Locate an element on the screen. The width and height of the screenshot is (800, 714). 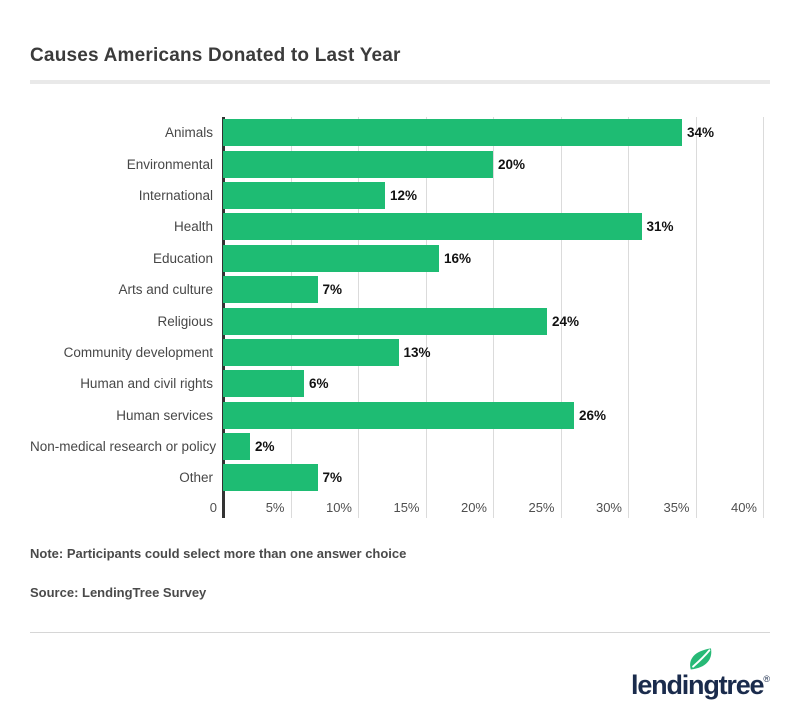
bar-line: 20% is located at coordinates (493, 164).